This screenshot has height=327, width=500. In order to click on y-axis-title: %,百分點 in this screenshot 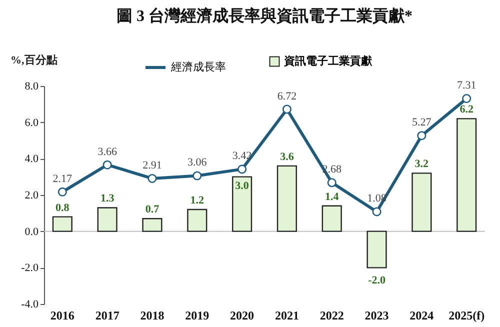, I will do `click(34, 60)`.